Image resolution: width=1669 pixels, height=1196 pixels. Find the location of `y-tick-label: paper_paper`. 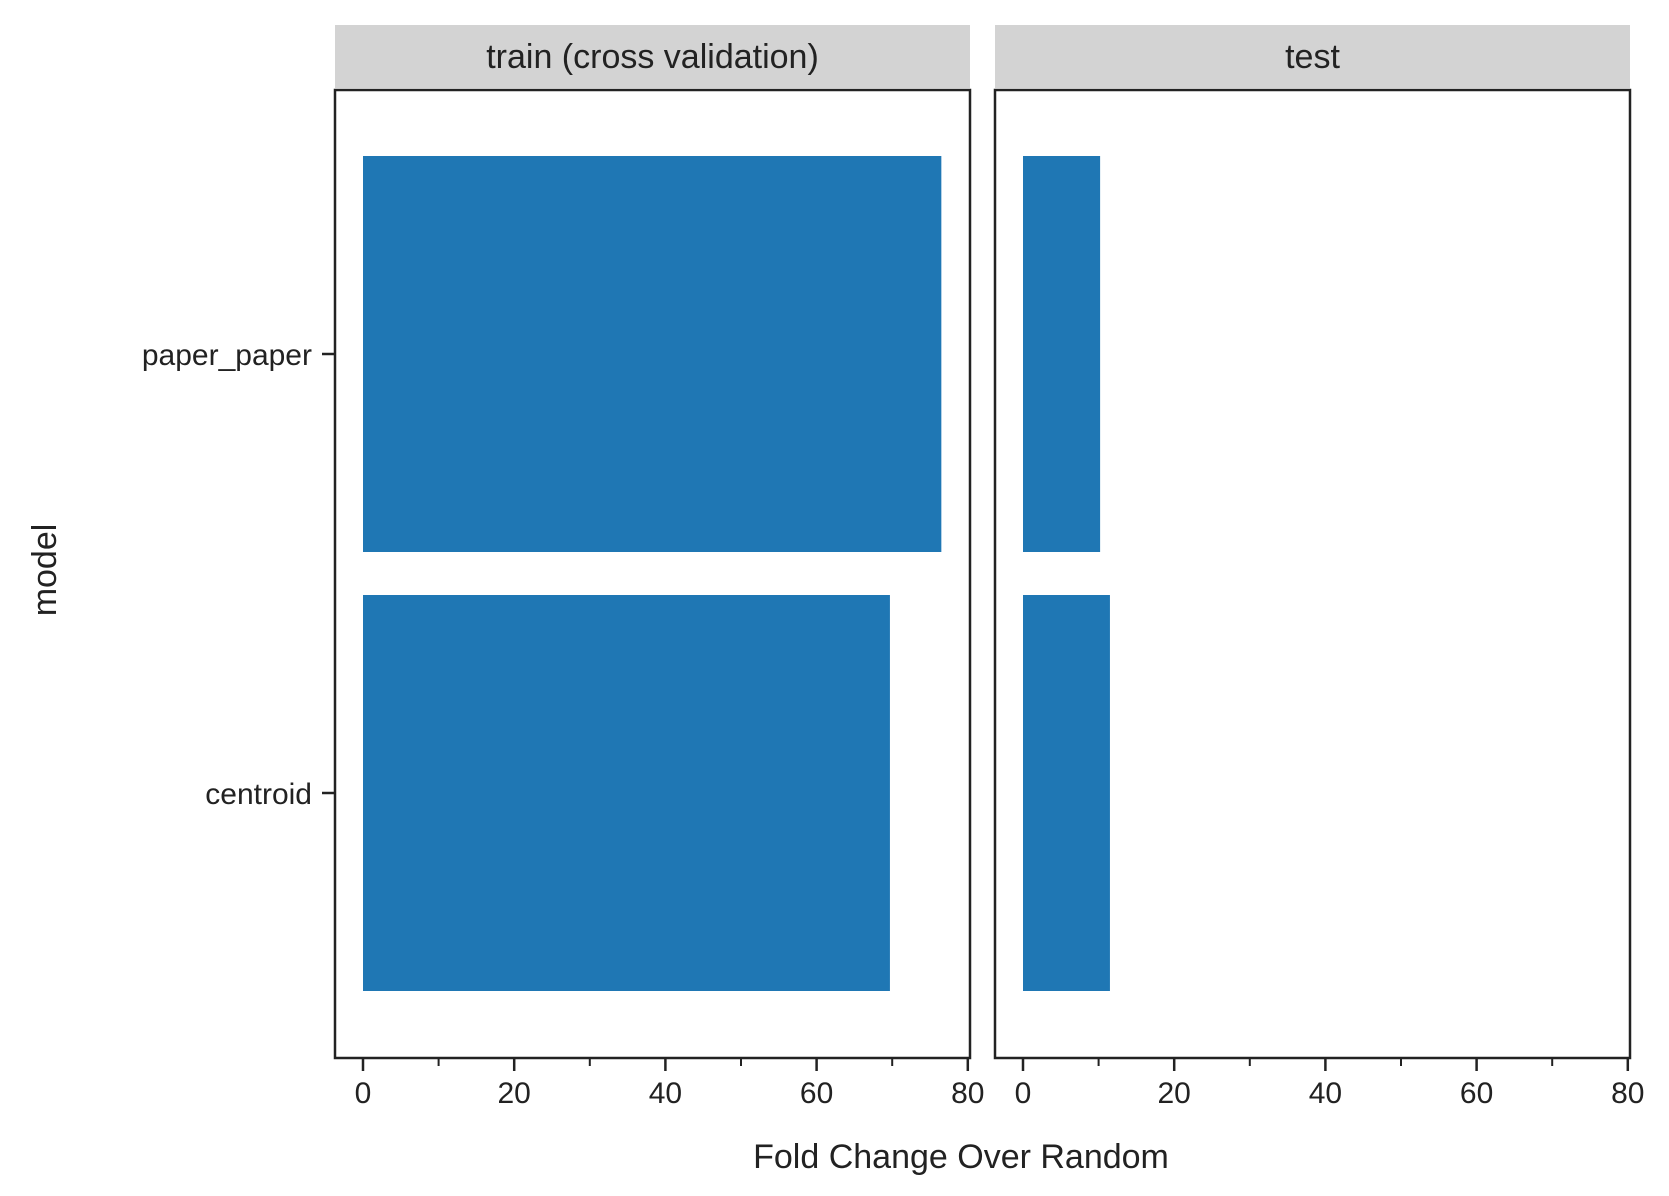

y-tick-label: paper_paper is located at coordinates (227, 355).